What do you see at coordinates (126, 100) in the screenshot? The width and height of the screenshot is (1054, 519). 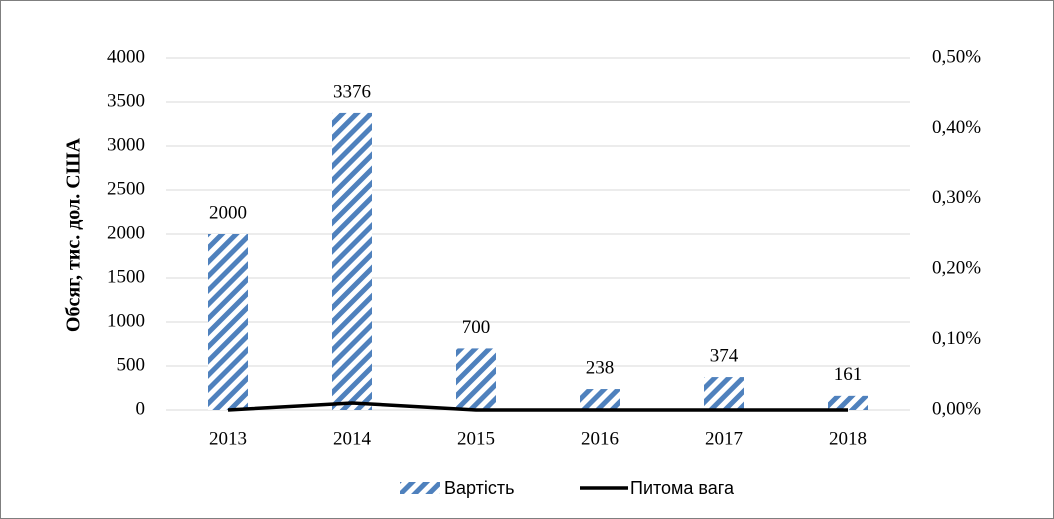 I see `y-tick-label: 3500` at bounding box center [126, 100].